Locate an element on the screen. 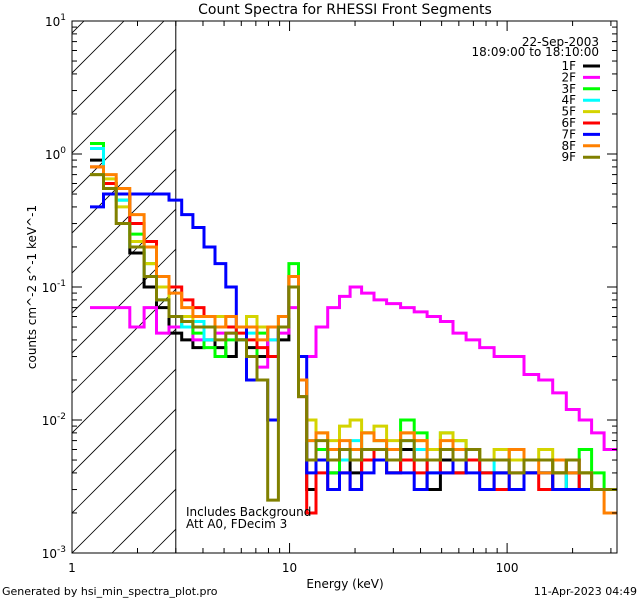 This screenshot has width=640, height=600. footer-timestamp: 11-Apr-2023 04:49 is located at coordinates (585, 591).